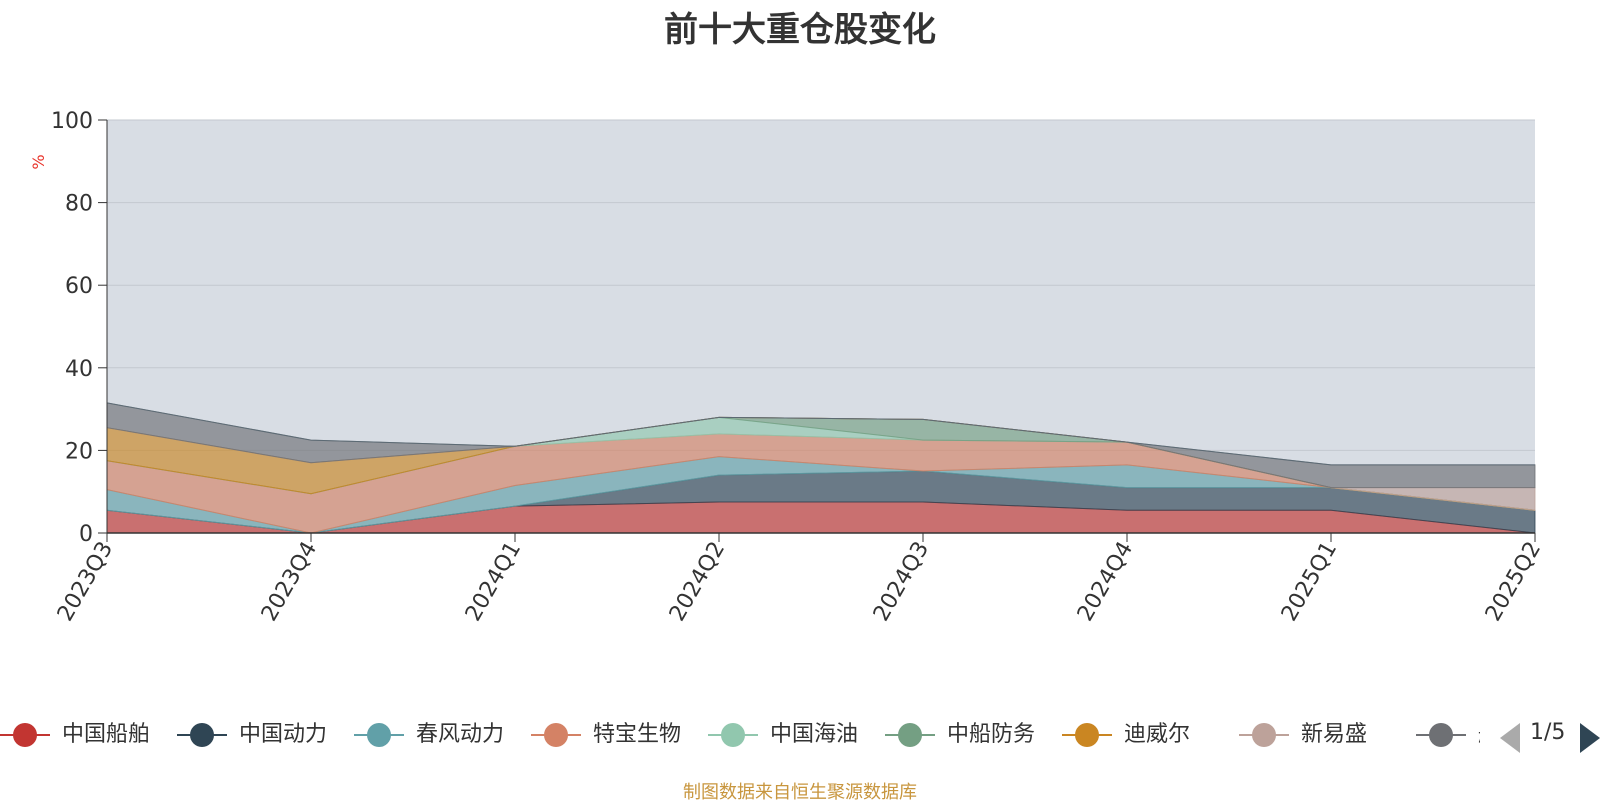 This screenshot has height=804, width=1600. What do you see at coordinates (79, 369) in the screenshot?
I see `y-tick-label: 40` at bounding box center [79, 369].